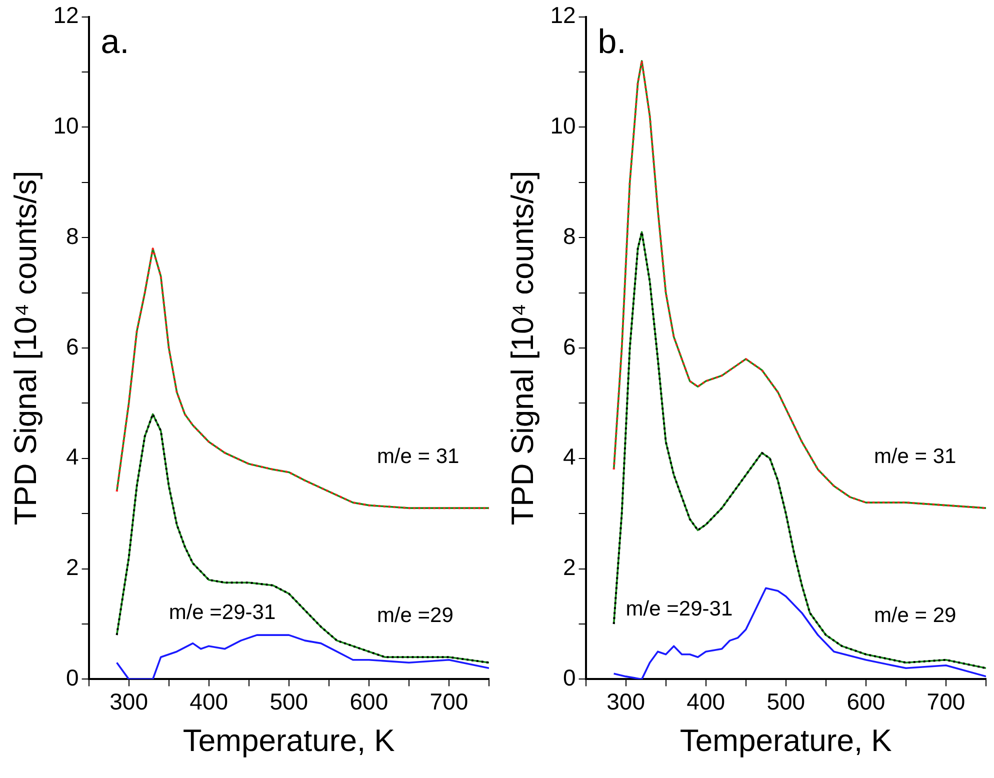 Image resolution: width=994 pixels, height=778 pixels. Describe the element at coordinates (115, 42) in the screenshot. I see `annotation: a.` at that location.